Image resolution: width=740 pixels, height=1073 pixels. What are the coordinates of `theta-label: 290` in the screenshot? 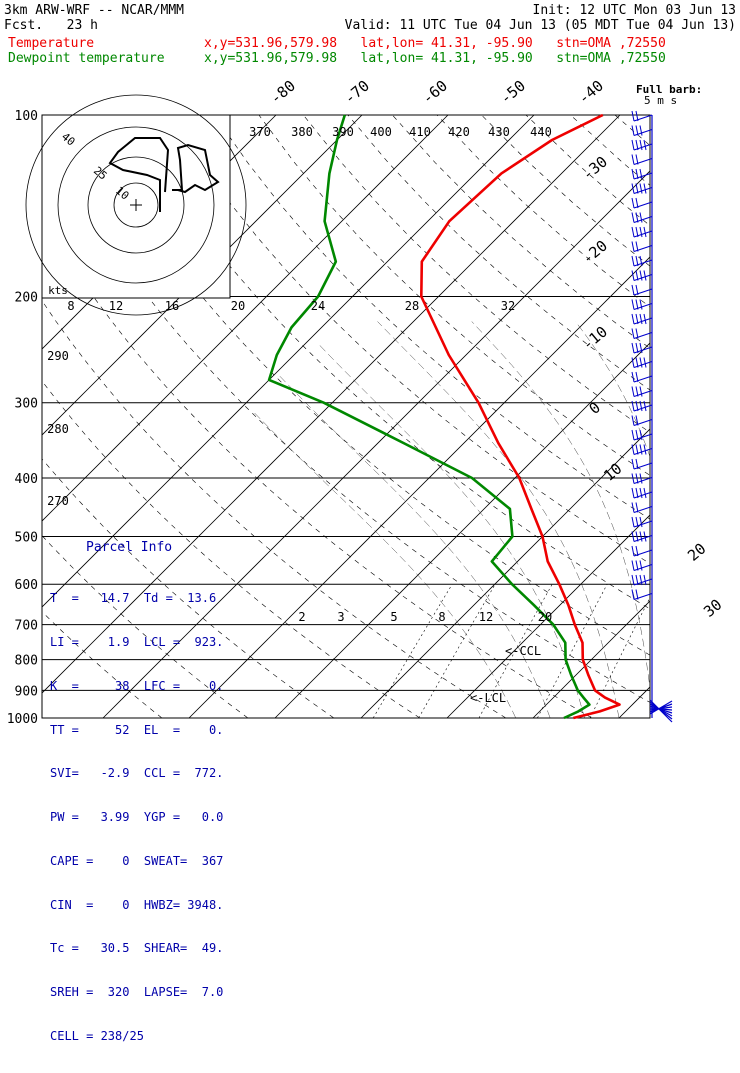 It's located at (58, 356).